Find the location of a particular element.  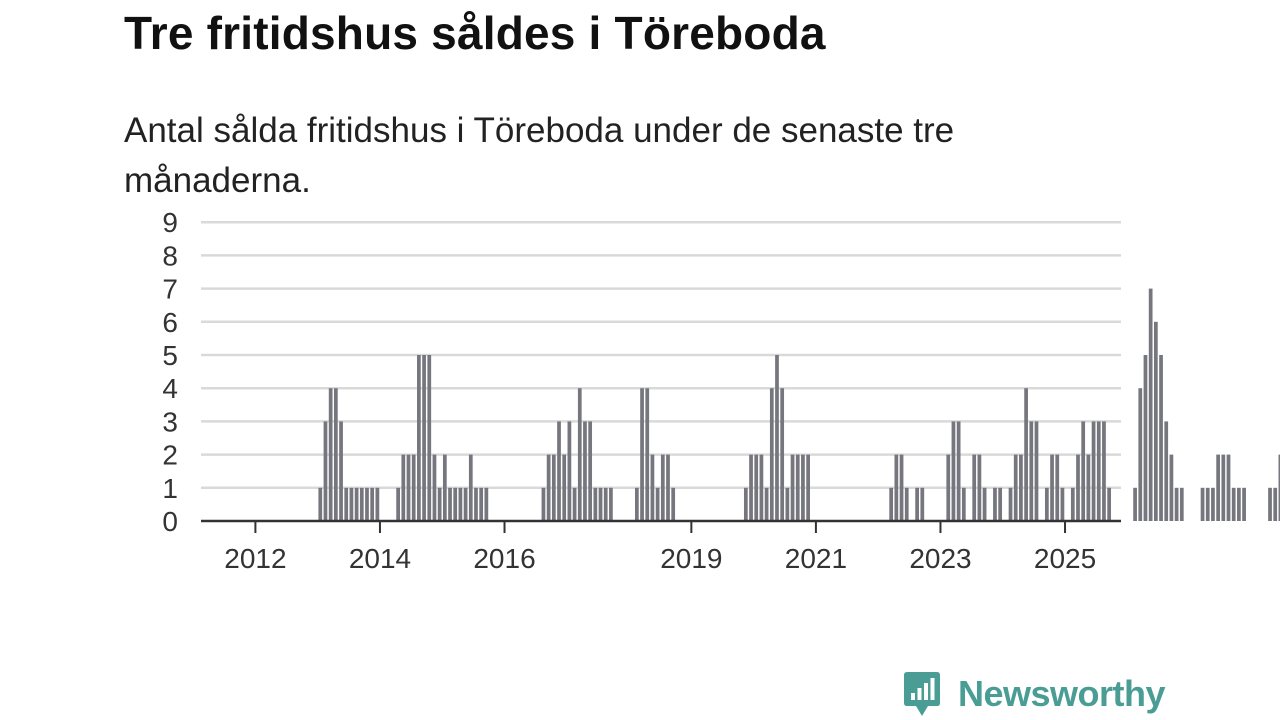

y-tick-label: 0 is located at coordinates (170, 521).